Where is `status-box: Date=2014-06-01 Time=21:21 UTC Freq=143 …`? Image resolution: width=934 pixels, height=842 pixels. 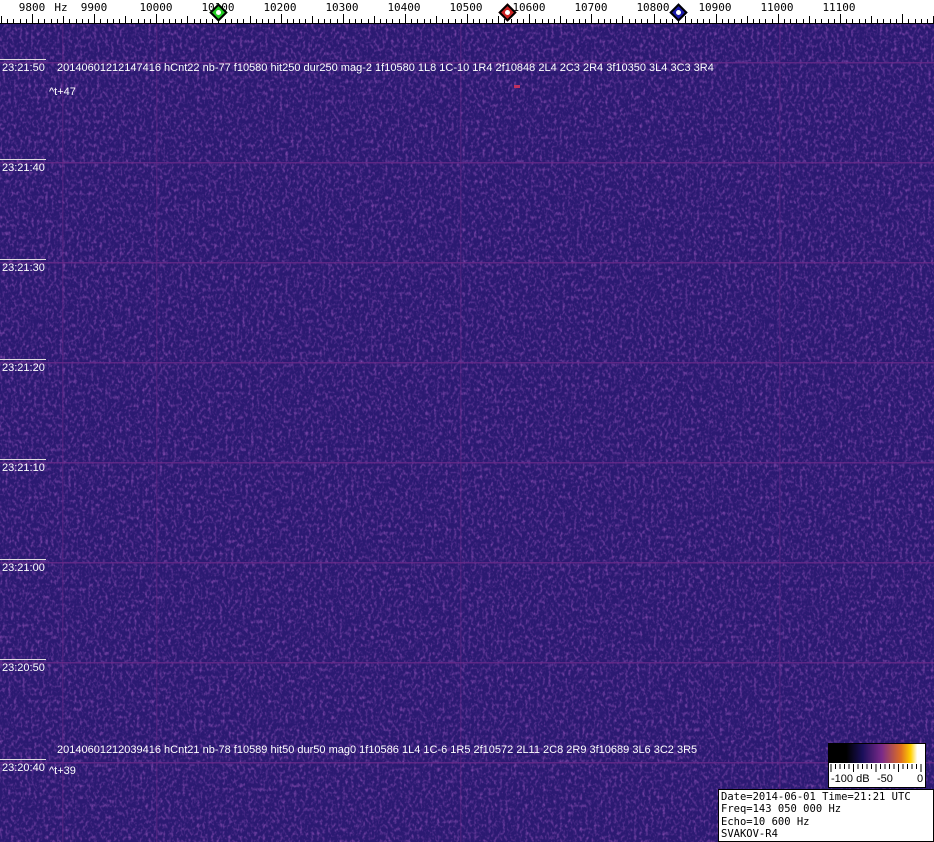 status-box: Date=2014-06-01 Time=21:21 UTC Freq=143 … is located at coordinates (826, 815).